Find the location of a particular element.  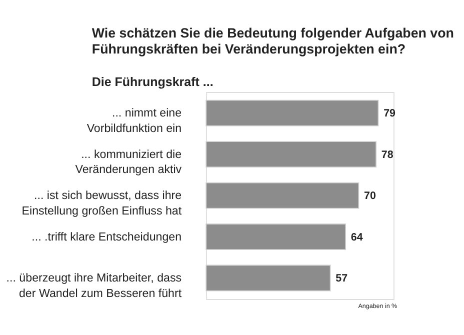

y-tick-label: ... ist sich bewusst, dass ihre Einstellung großen Einfluss hat is located at coordinates (102, 203).